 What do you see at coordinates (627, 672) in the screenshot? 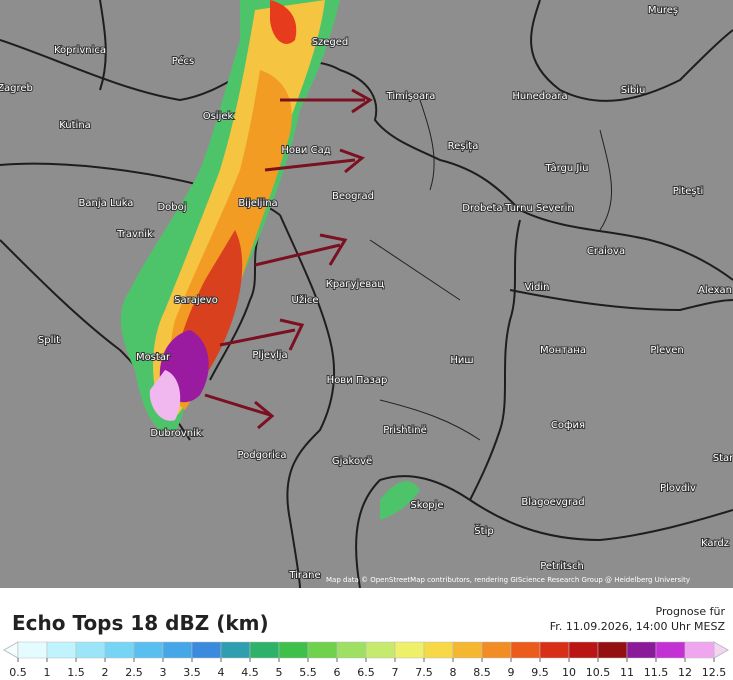
I see `colorbar-tick-label: 11` at bounding box center [627, 672].